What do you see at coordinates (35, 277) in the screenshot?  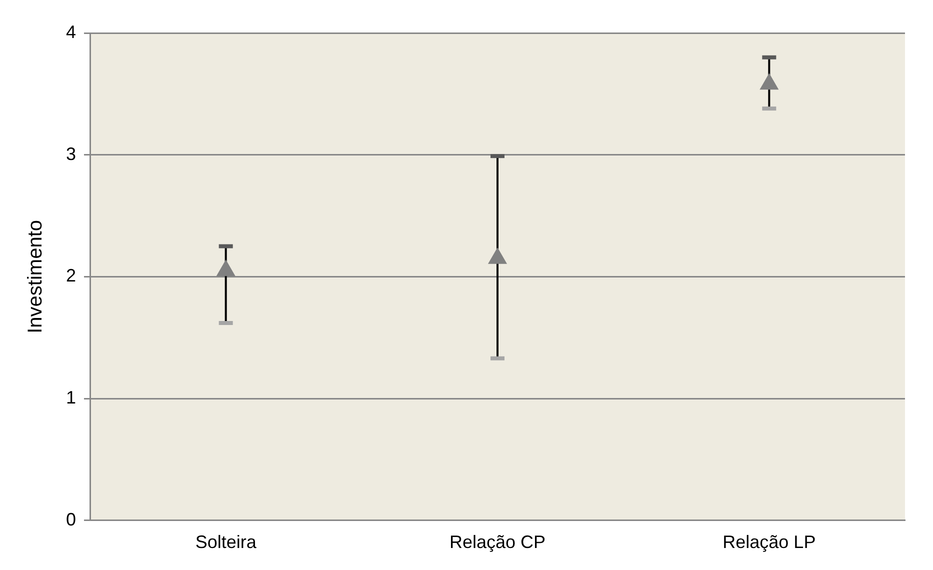 I see `y-axis-title: Investimento` at bounding box center [35, 277].